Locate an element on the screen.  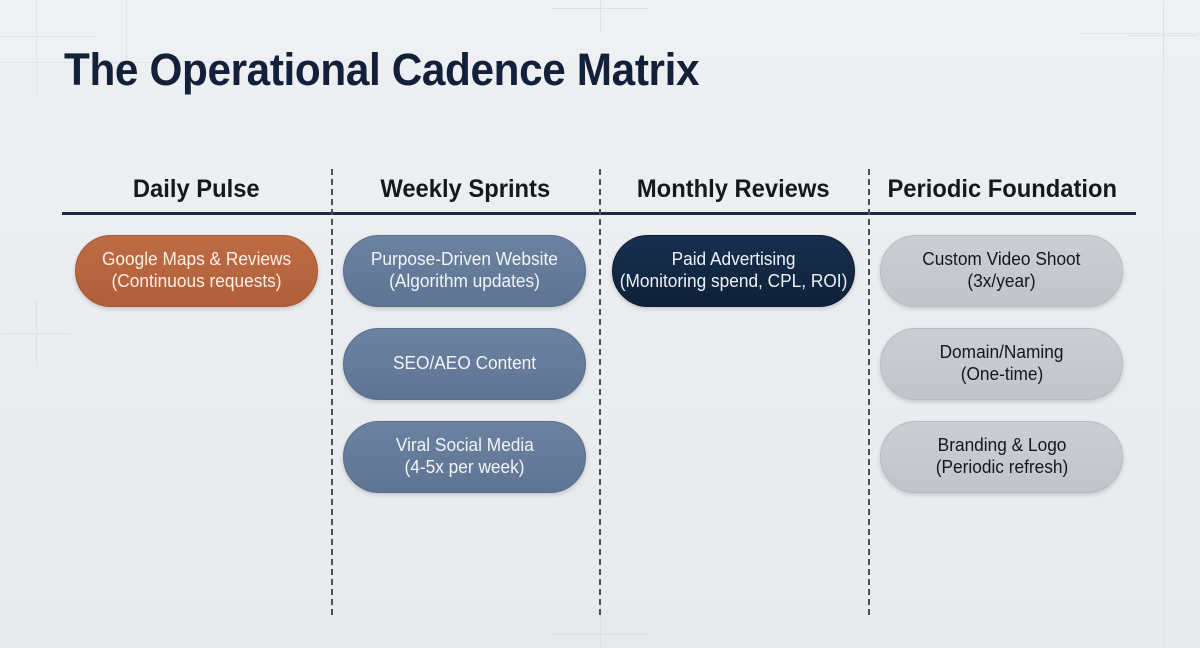
column-header-daily-pulse: Daily Pulse is located at coordinates (196, 189).